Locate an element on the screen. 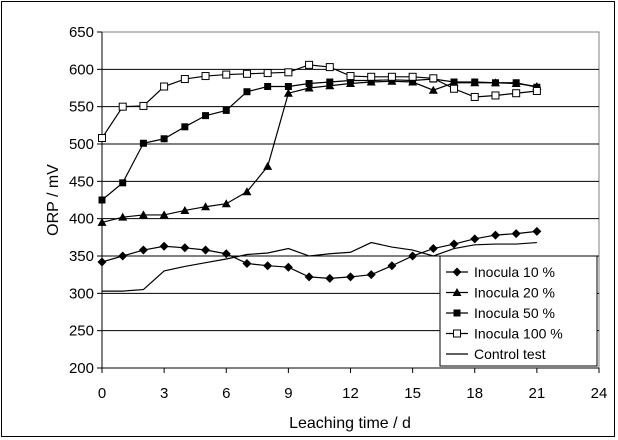 The width and height of the screenshot is (618, 440). legend-label: Inocula 50 % is located at coordinates (514, 313).